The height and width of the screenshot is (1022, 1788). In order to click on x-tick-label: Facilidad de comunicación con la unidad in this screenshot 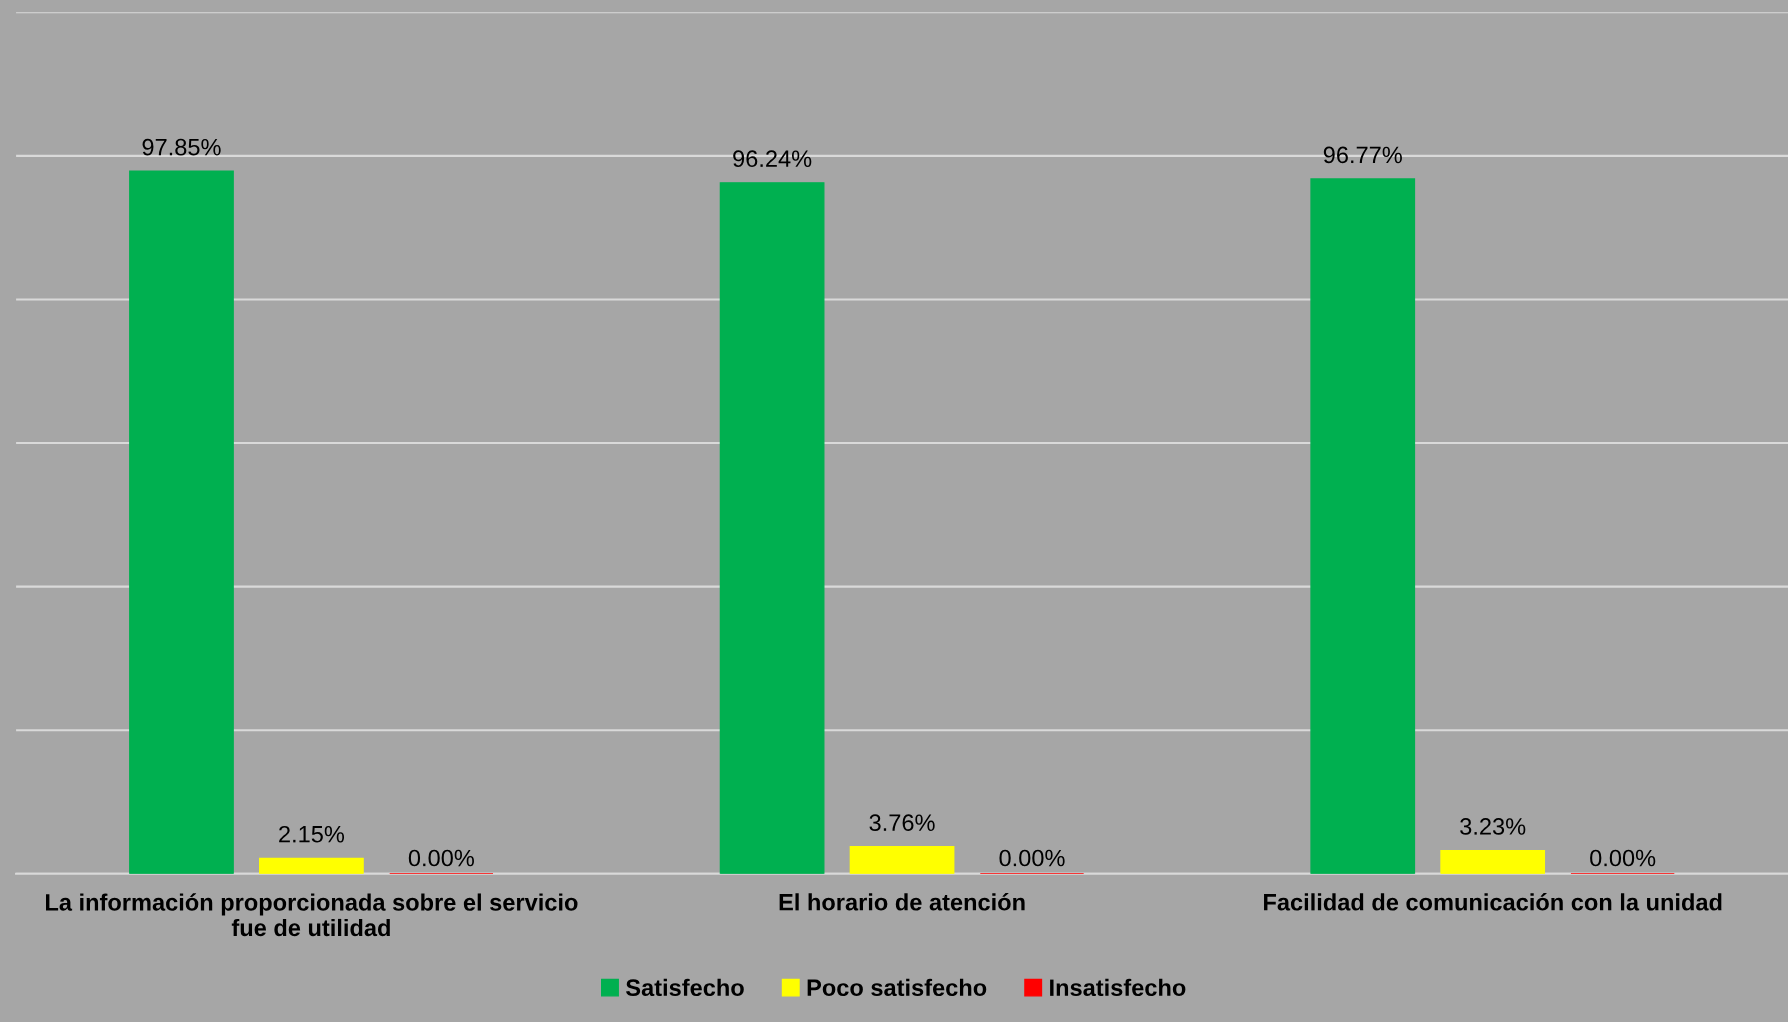, I will do `click(1493, 902)`.